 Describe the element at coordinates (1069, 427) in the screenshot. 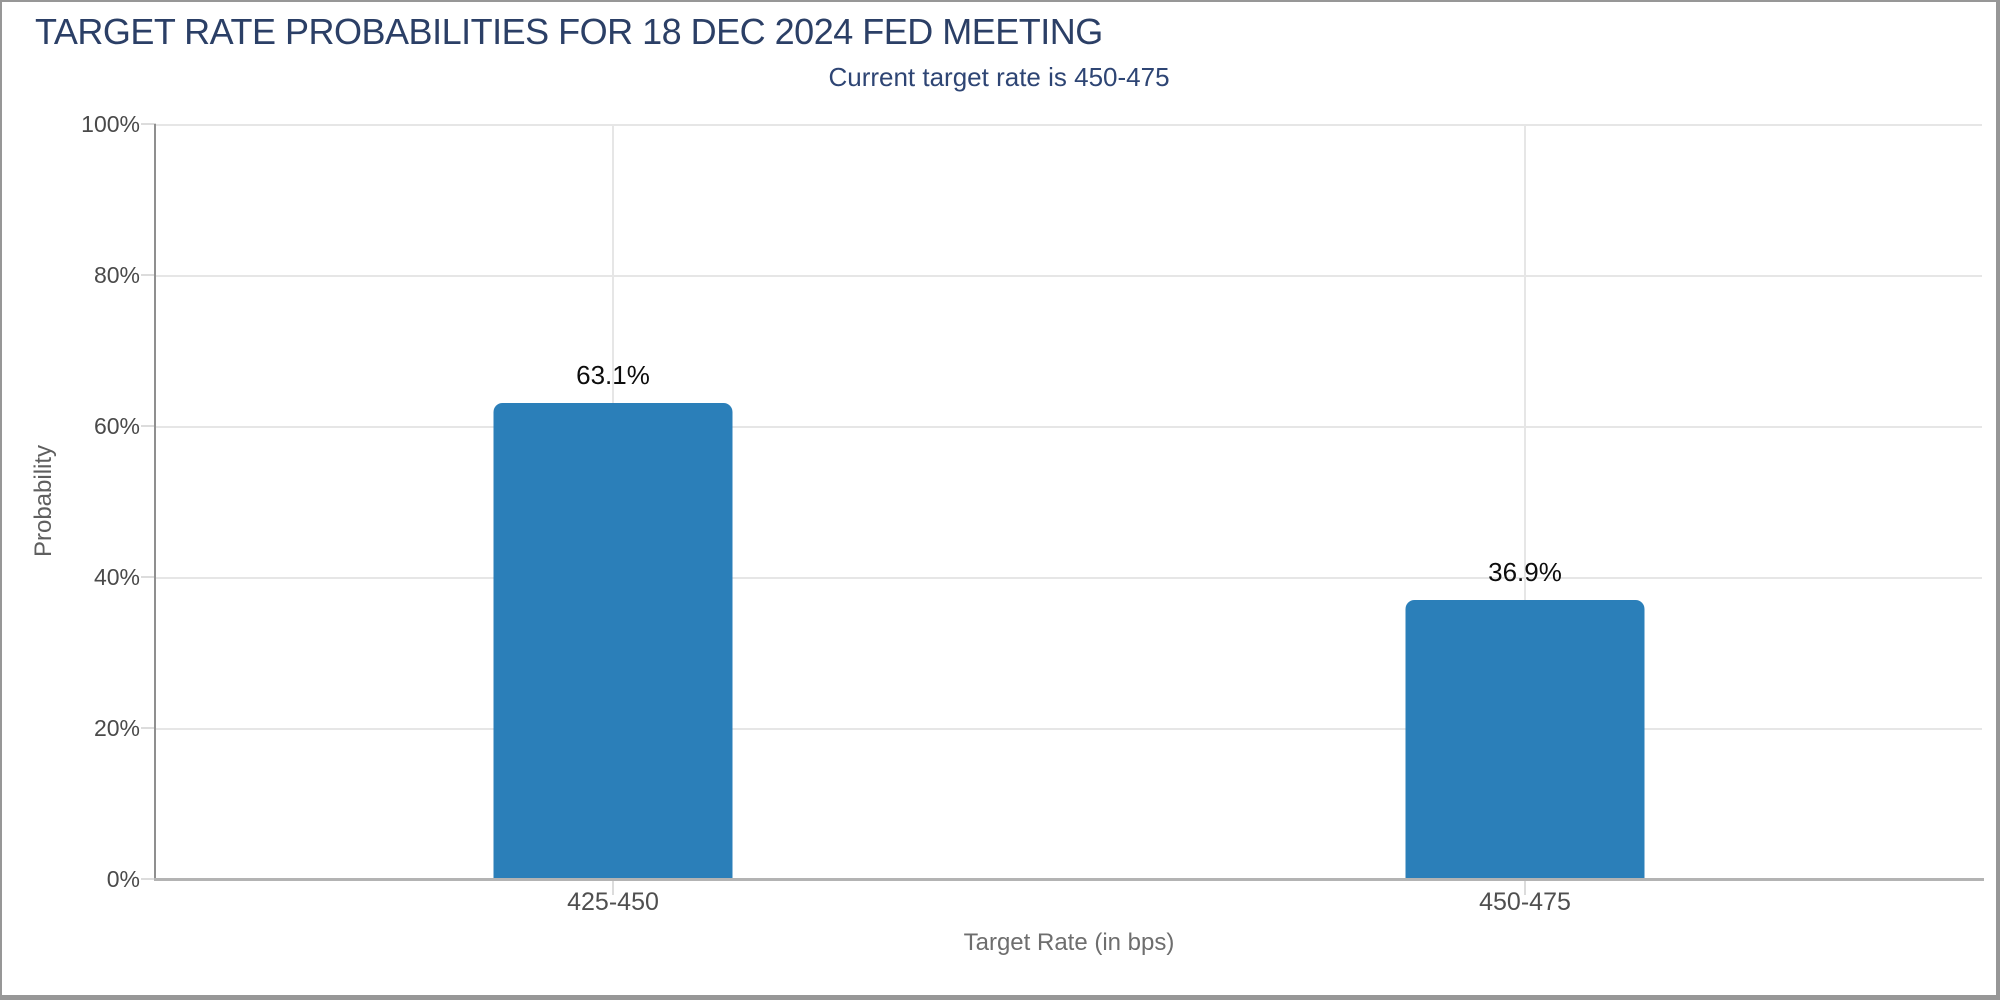

I see `gridline-60pct` at that location.